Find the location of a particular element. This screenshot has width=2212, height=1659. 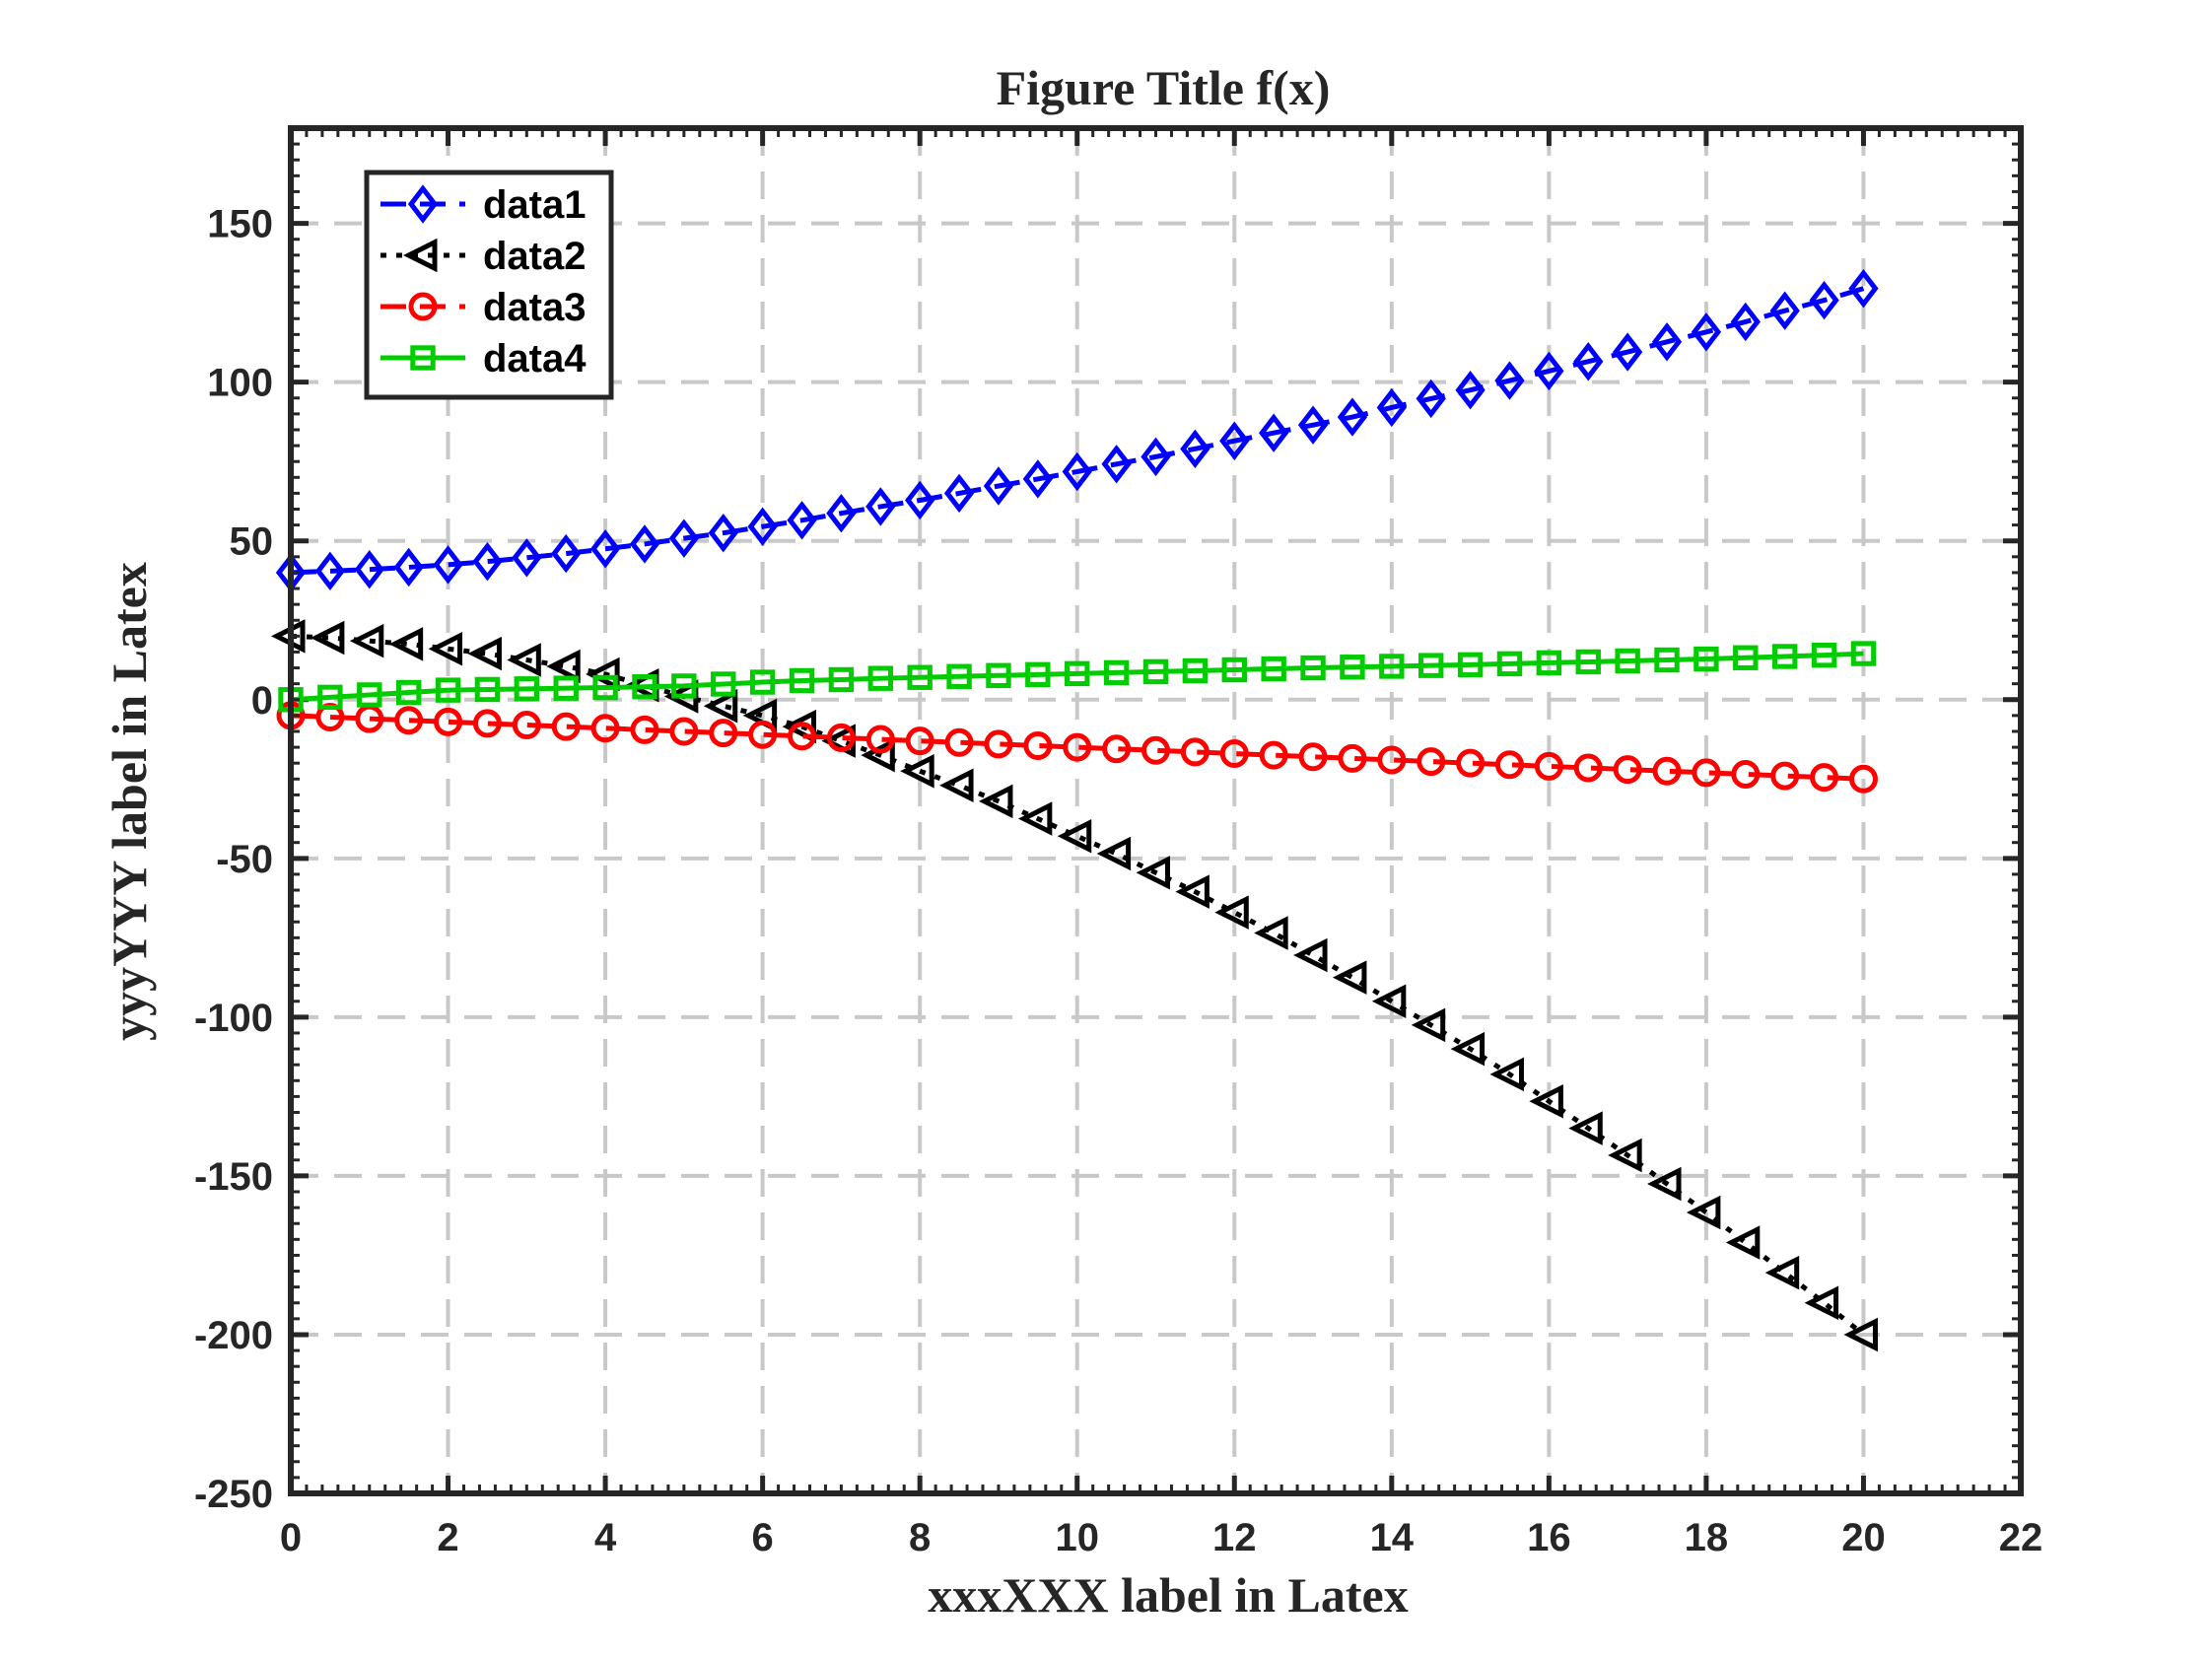

y-tick-label: 0 is located at coordinates (262, 701).